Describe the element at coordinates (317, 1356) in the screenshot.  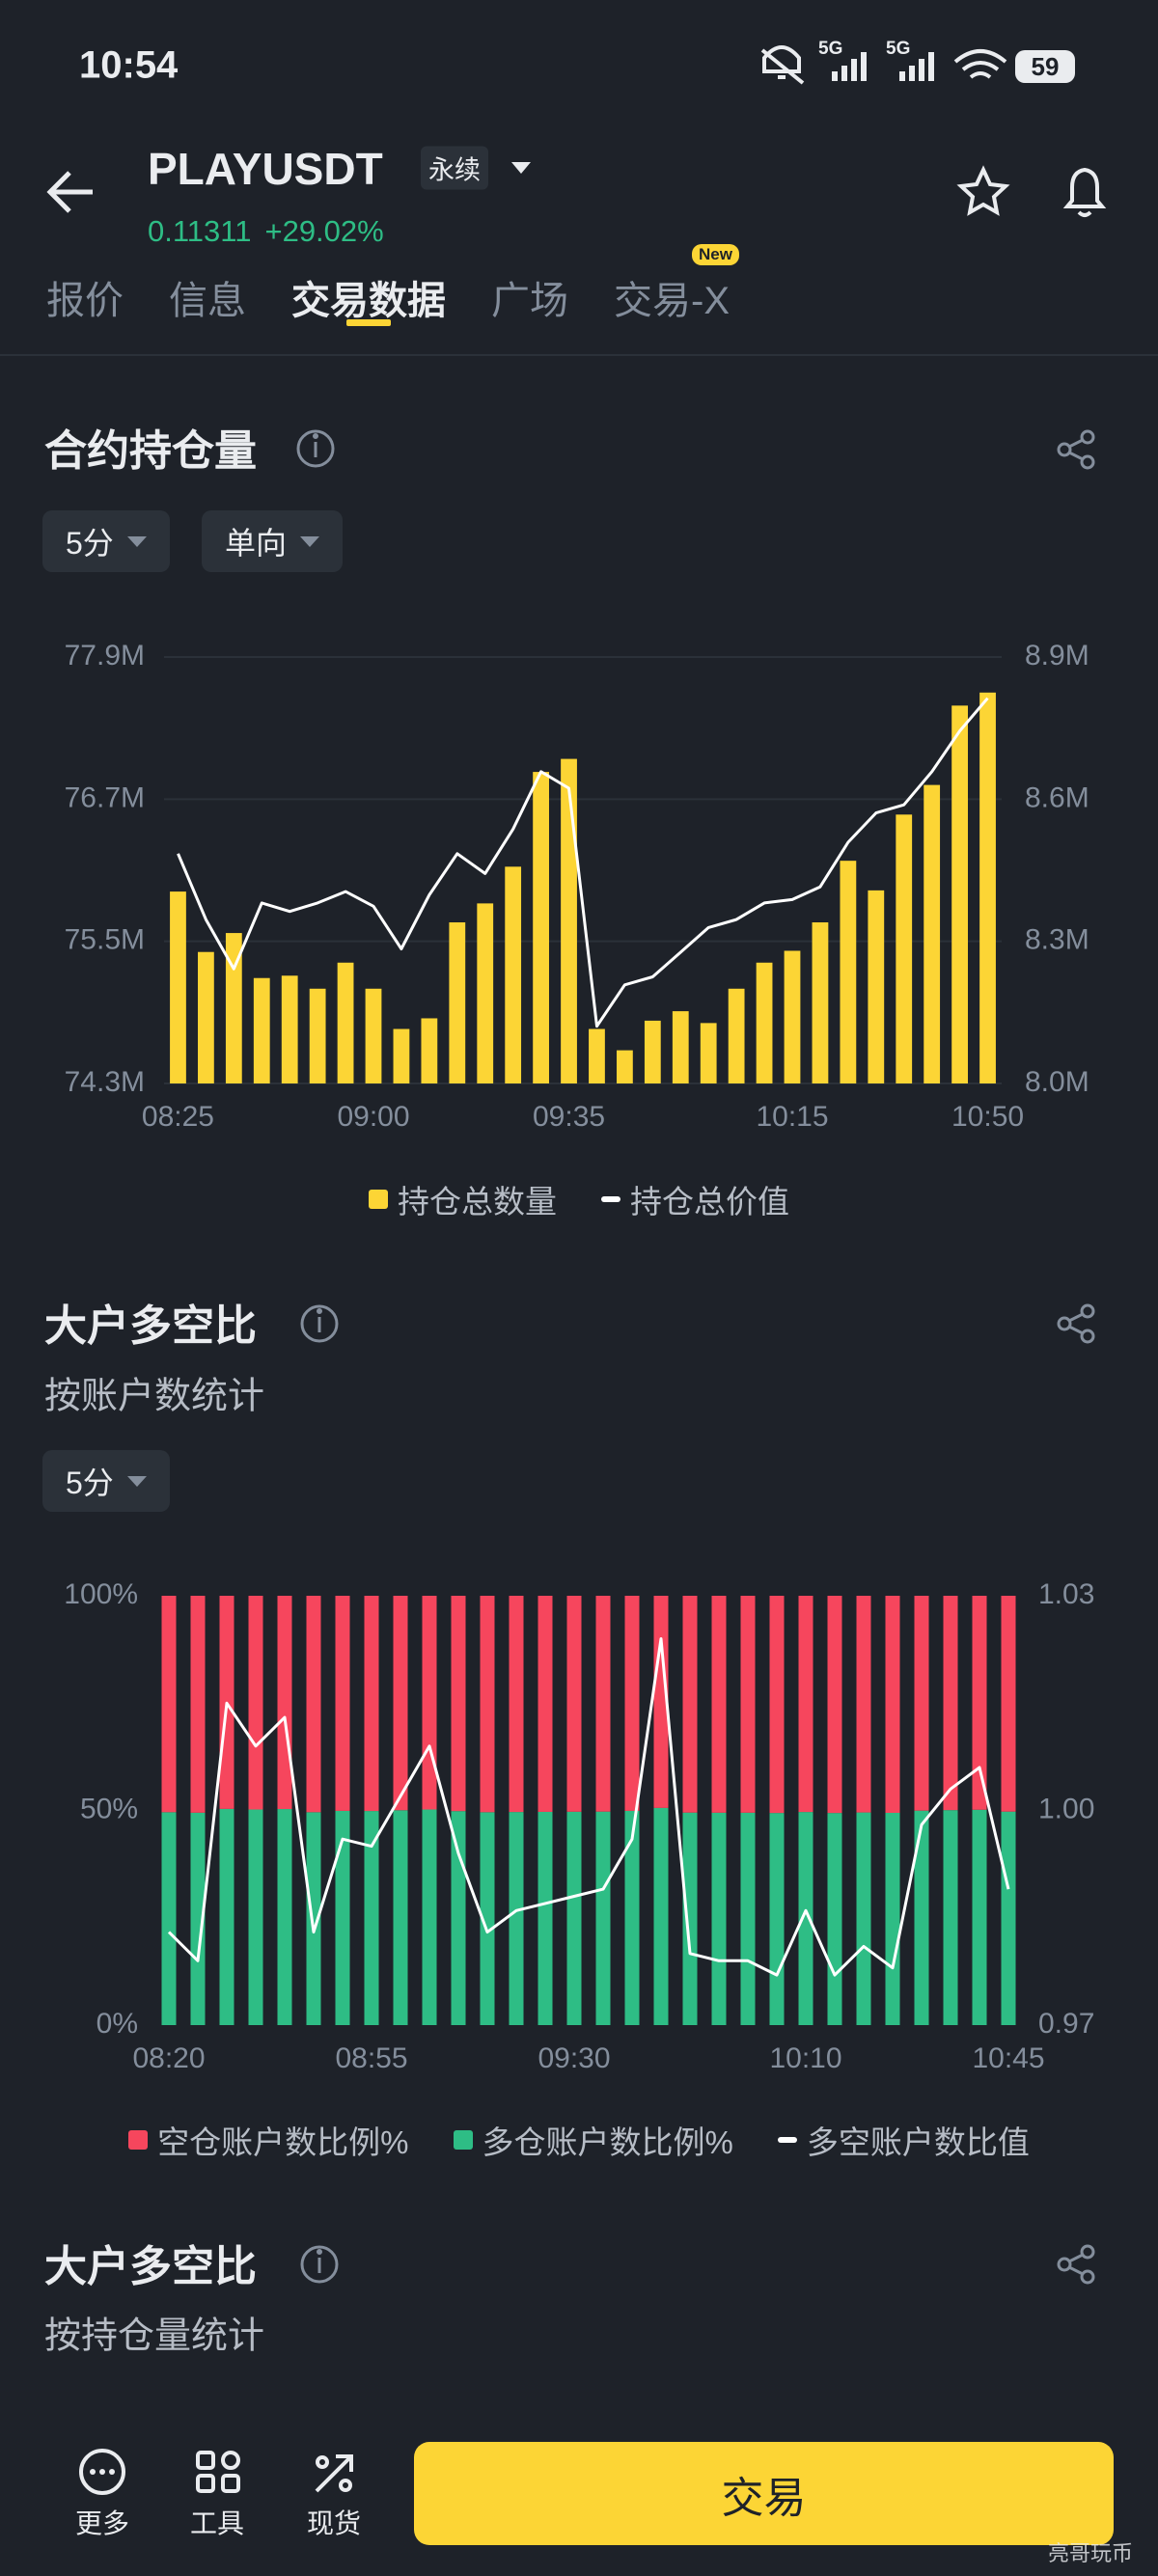
I see `info-icons` at that location.